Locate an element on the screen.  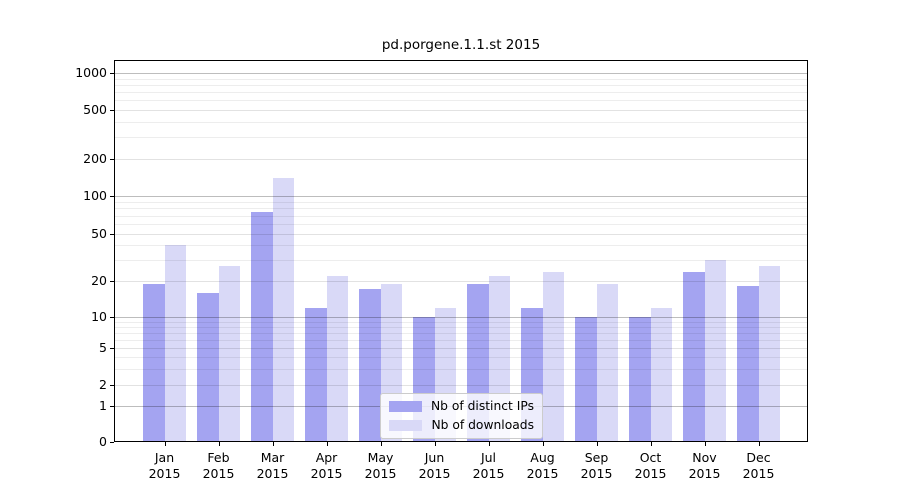
bar-downloads-oct is located at coordinates (661, 374).